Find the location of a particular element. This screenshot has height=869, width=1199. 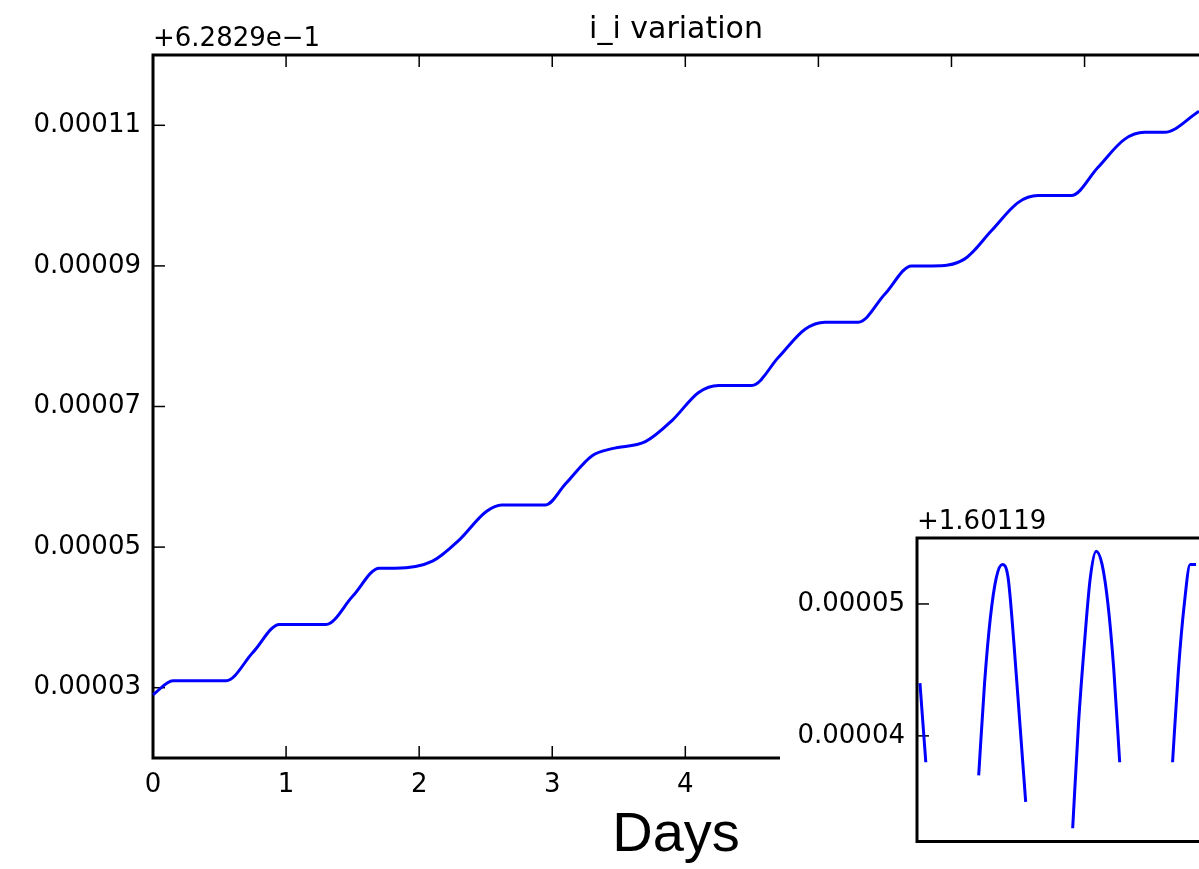

y-tick-label: 0.00007 is located at coordinates (87, 404).